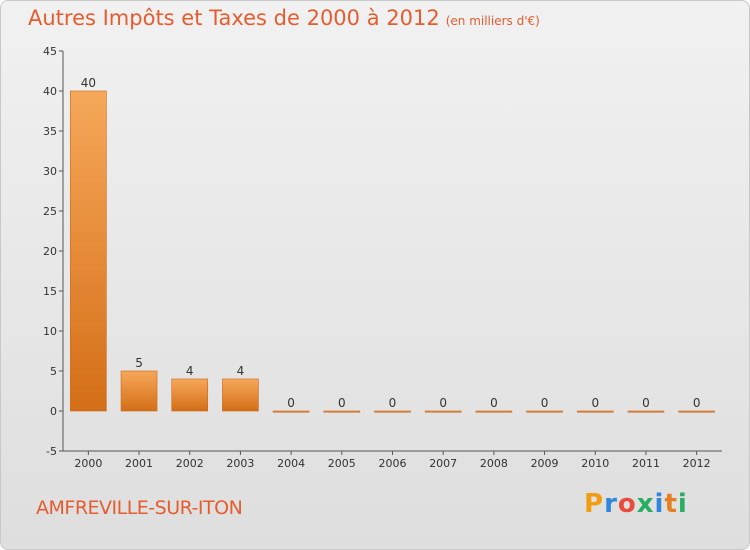 Image resolution: width=750 pixels, height=550 pixels. I want to click on x-tick-label-2008: 2008, so click(494, 463).